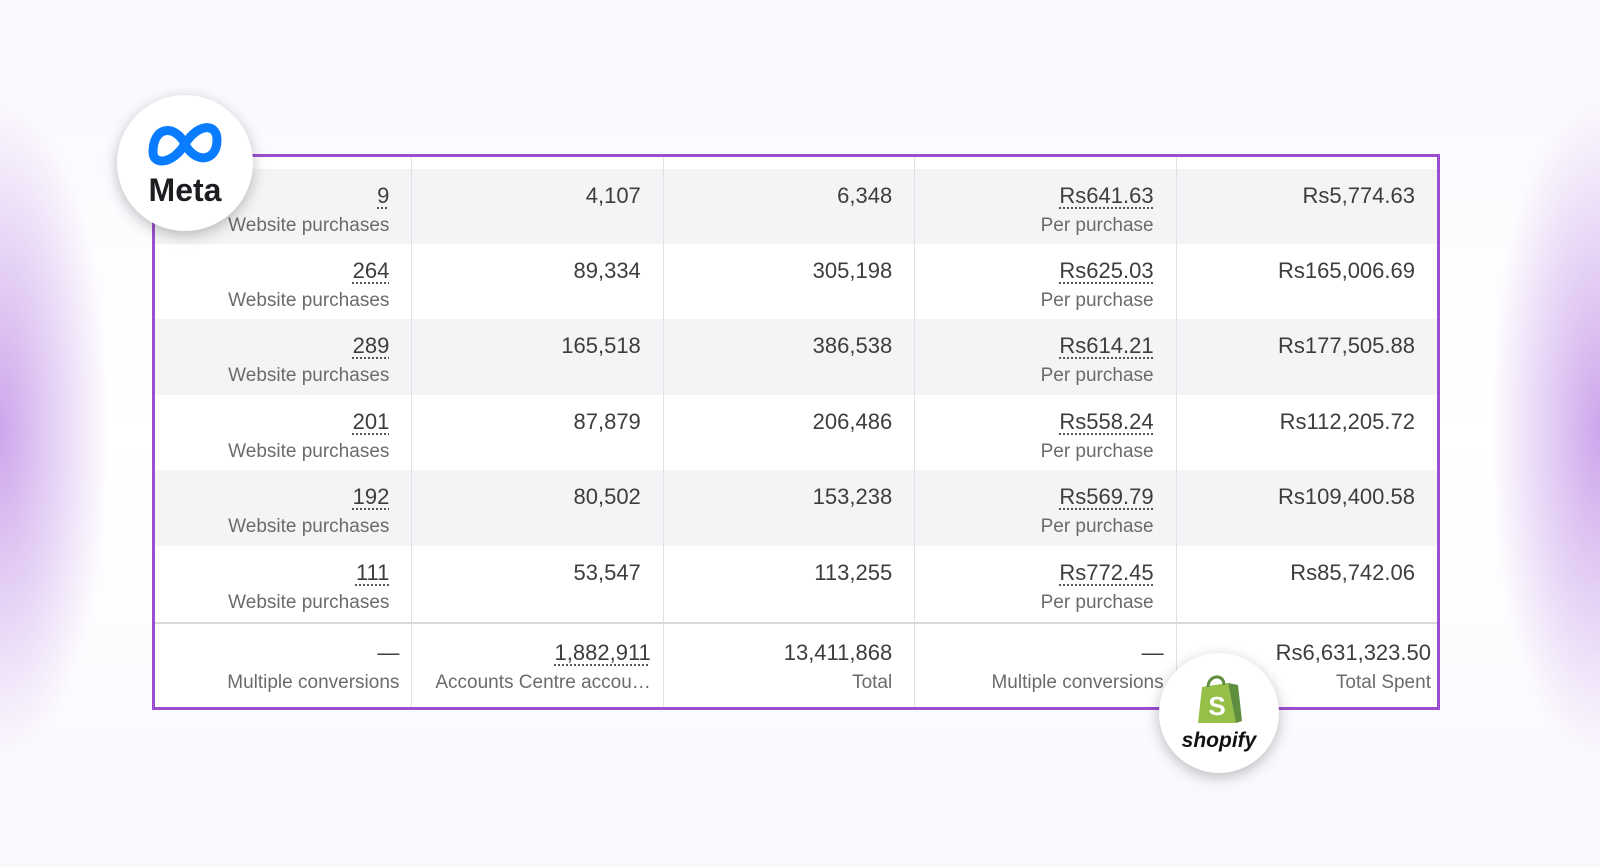  I want to click on results-total-label: Multiple conversions, so click(313, 682).